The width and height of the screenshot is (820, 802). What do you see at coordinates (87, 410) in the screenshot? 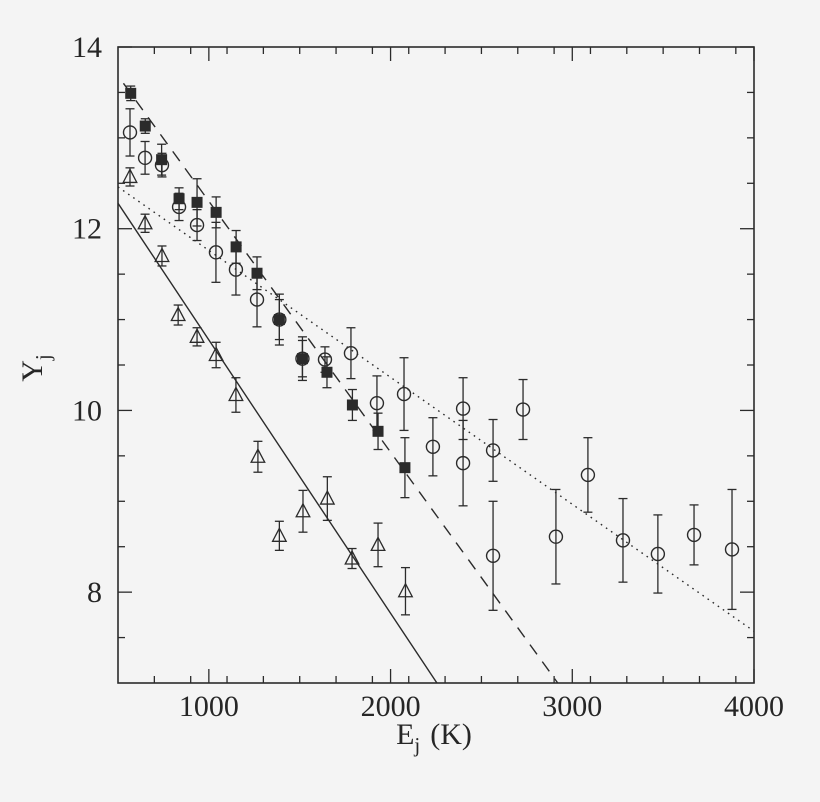
I see `y-tick-label: 10` at bounding box center [87, 410].